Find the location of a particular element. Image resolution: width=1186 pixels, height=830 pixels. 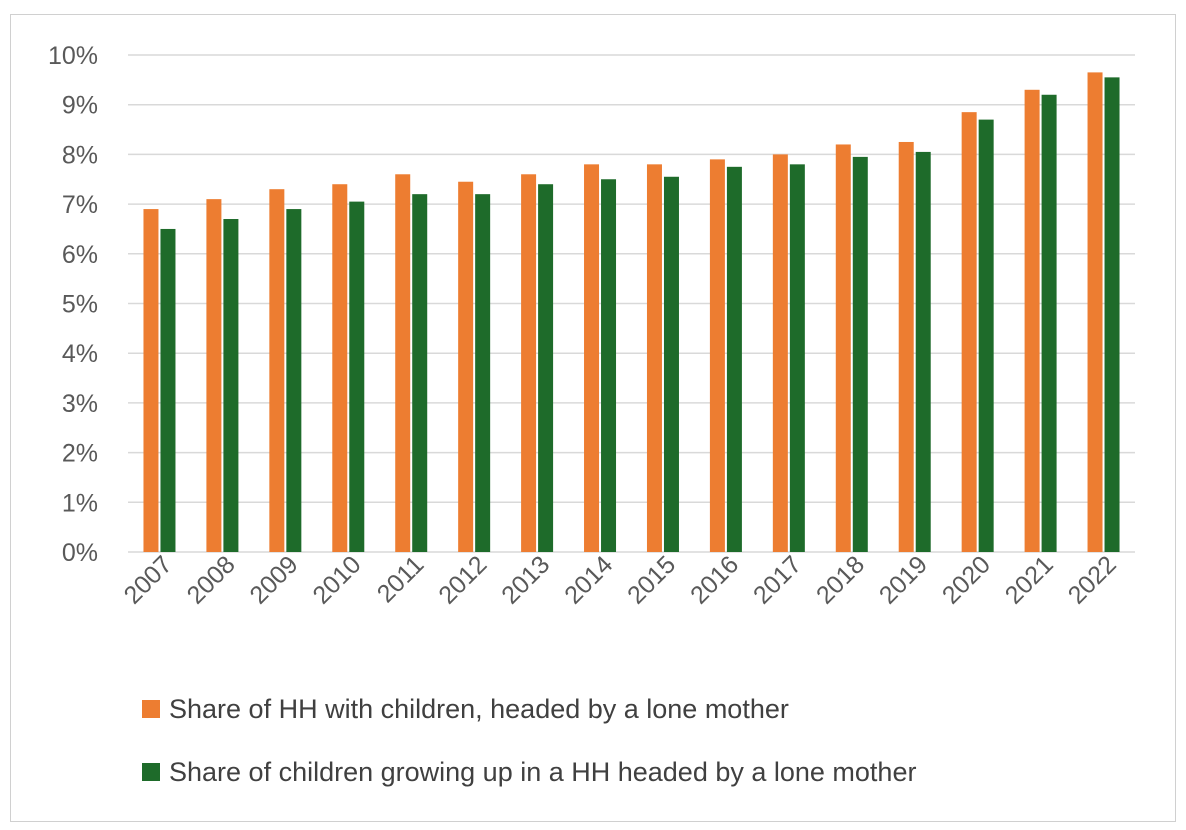

y-tick-label: 4% is located at coordinates (80, 354).